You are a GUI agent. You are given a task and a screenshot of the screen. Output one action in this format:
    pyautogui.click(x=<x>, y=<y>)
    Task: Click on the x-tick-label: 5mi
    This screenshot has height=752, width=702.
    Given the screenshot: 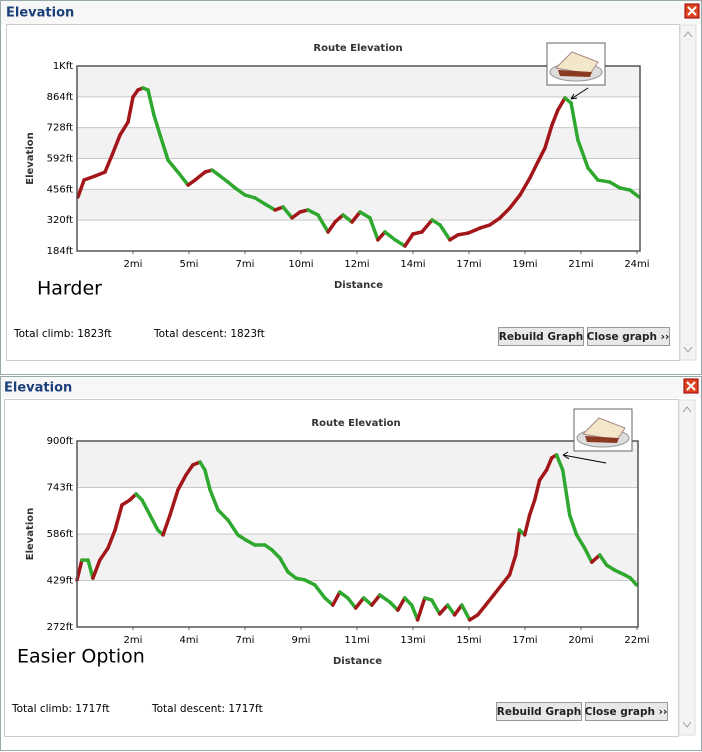 What is the action you would take?
    pyautogui.click(x=189, y=264)
    